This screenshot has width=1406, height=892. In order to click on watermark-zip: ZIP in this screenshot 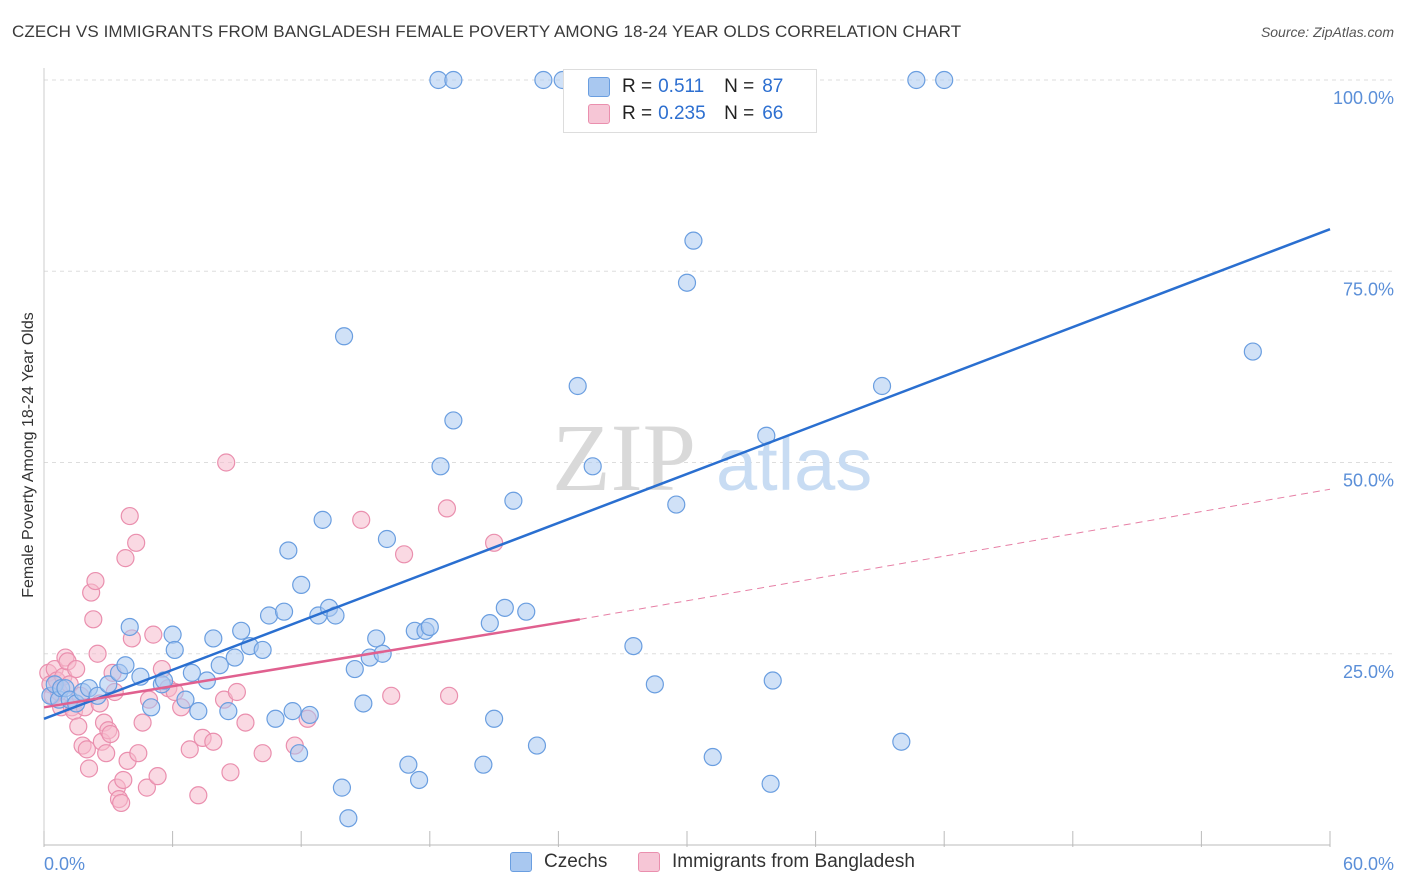, I will do `click(624, 457)`.